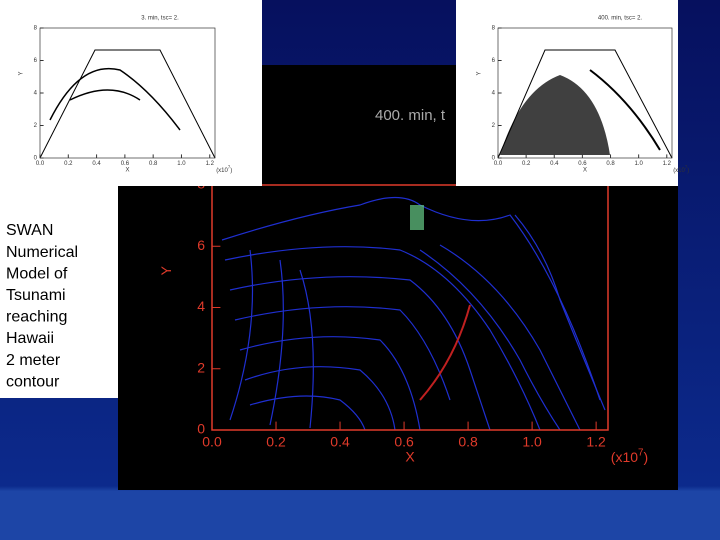 This screenshot has width=720, height=540. I want to click on inset-left-outline, so click(127, 104).